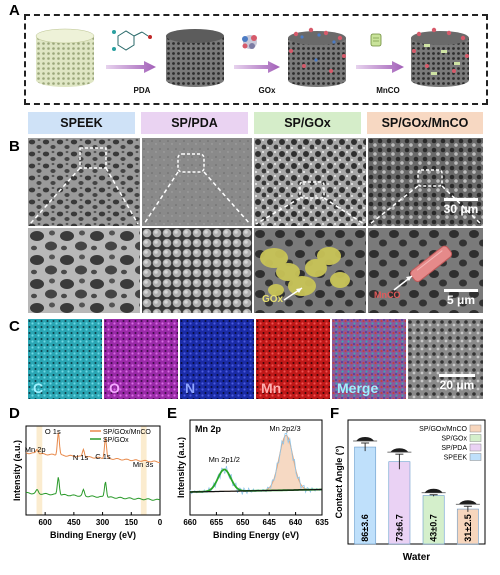 The height and width of the screenshot is (575, 500). I want to click on eds-map-mn: Mn, so click(293, 359).